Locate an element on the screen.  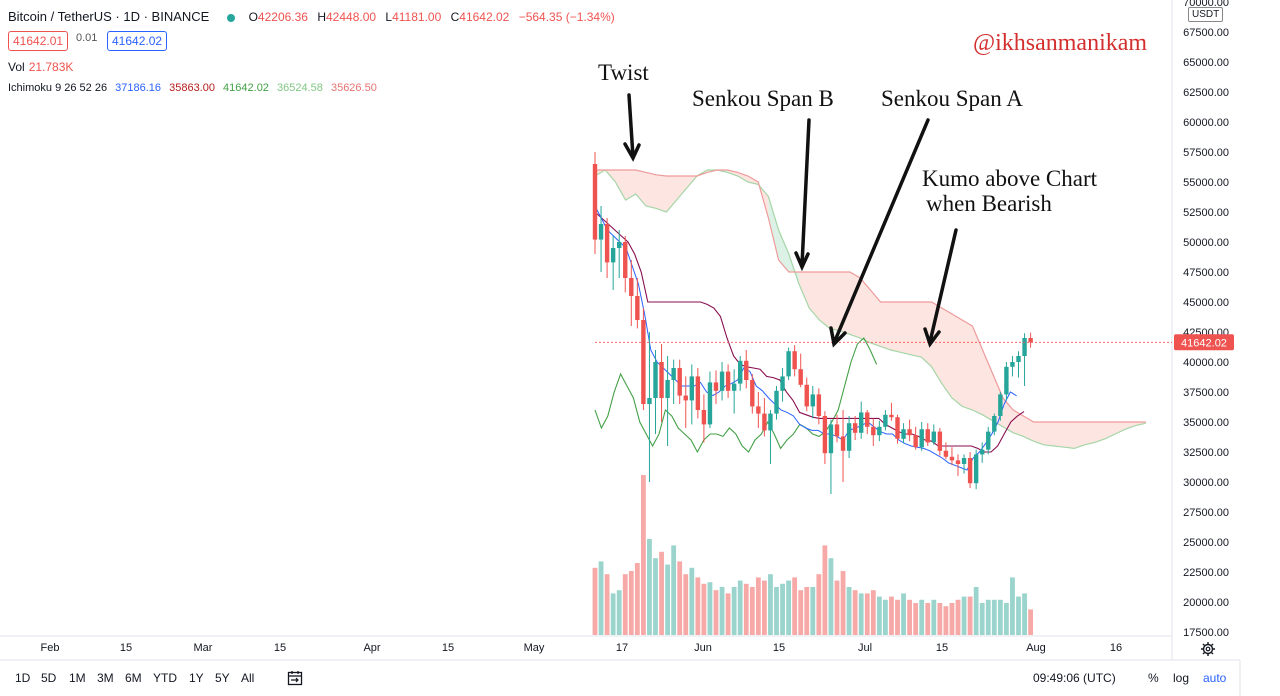
sell-button: 41642.01 is located at coordinates (38, 41).